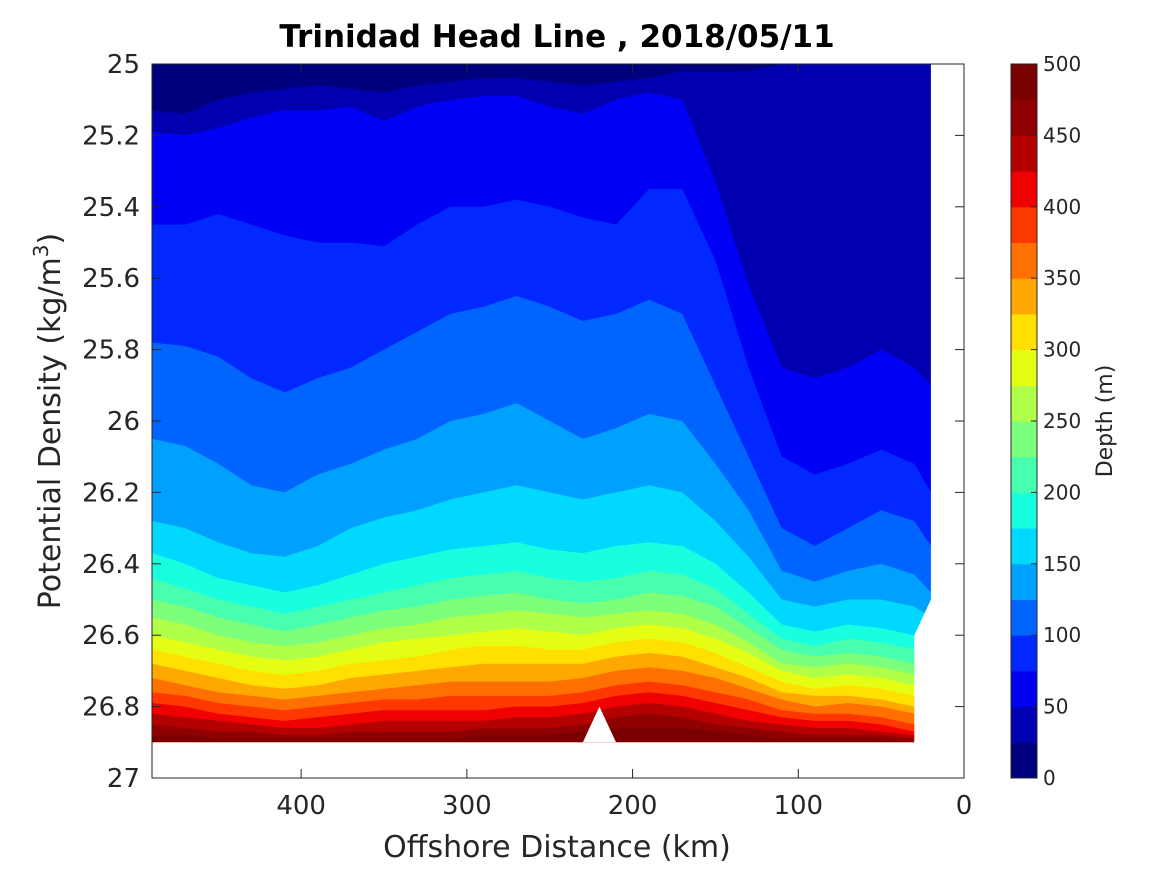 This screenshot has width=1167, height=875. I want to click on y-axis-title-superscript: 3, so click(41, 250).